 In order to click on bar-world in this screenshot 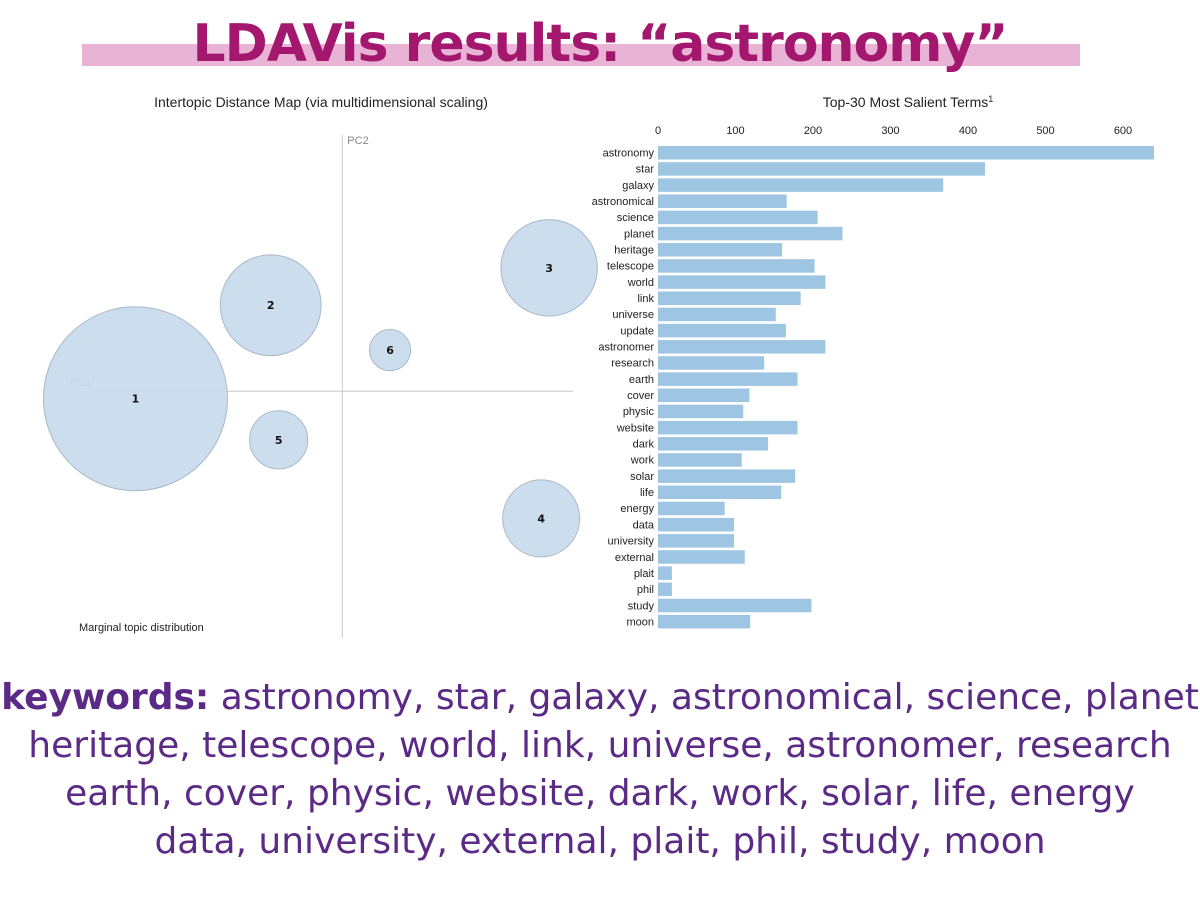, I will do `click(742, 282)`.